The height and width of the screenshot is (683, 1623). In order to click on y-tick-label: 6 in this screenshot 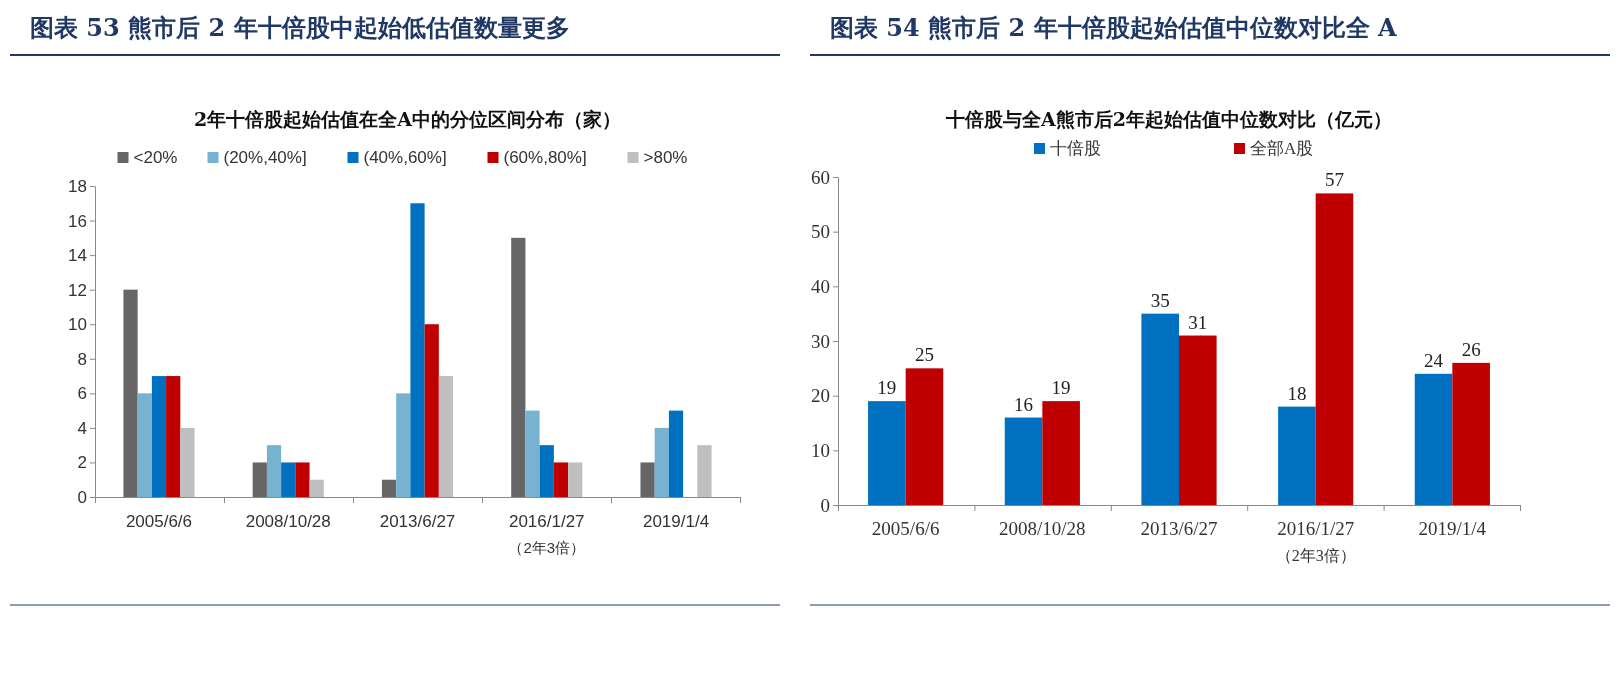, I will do `click(82, 394)`.